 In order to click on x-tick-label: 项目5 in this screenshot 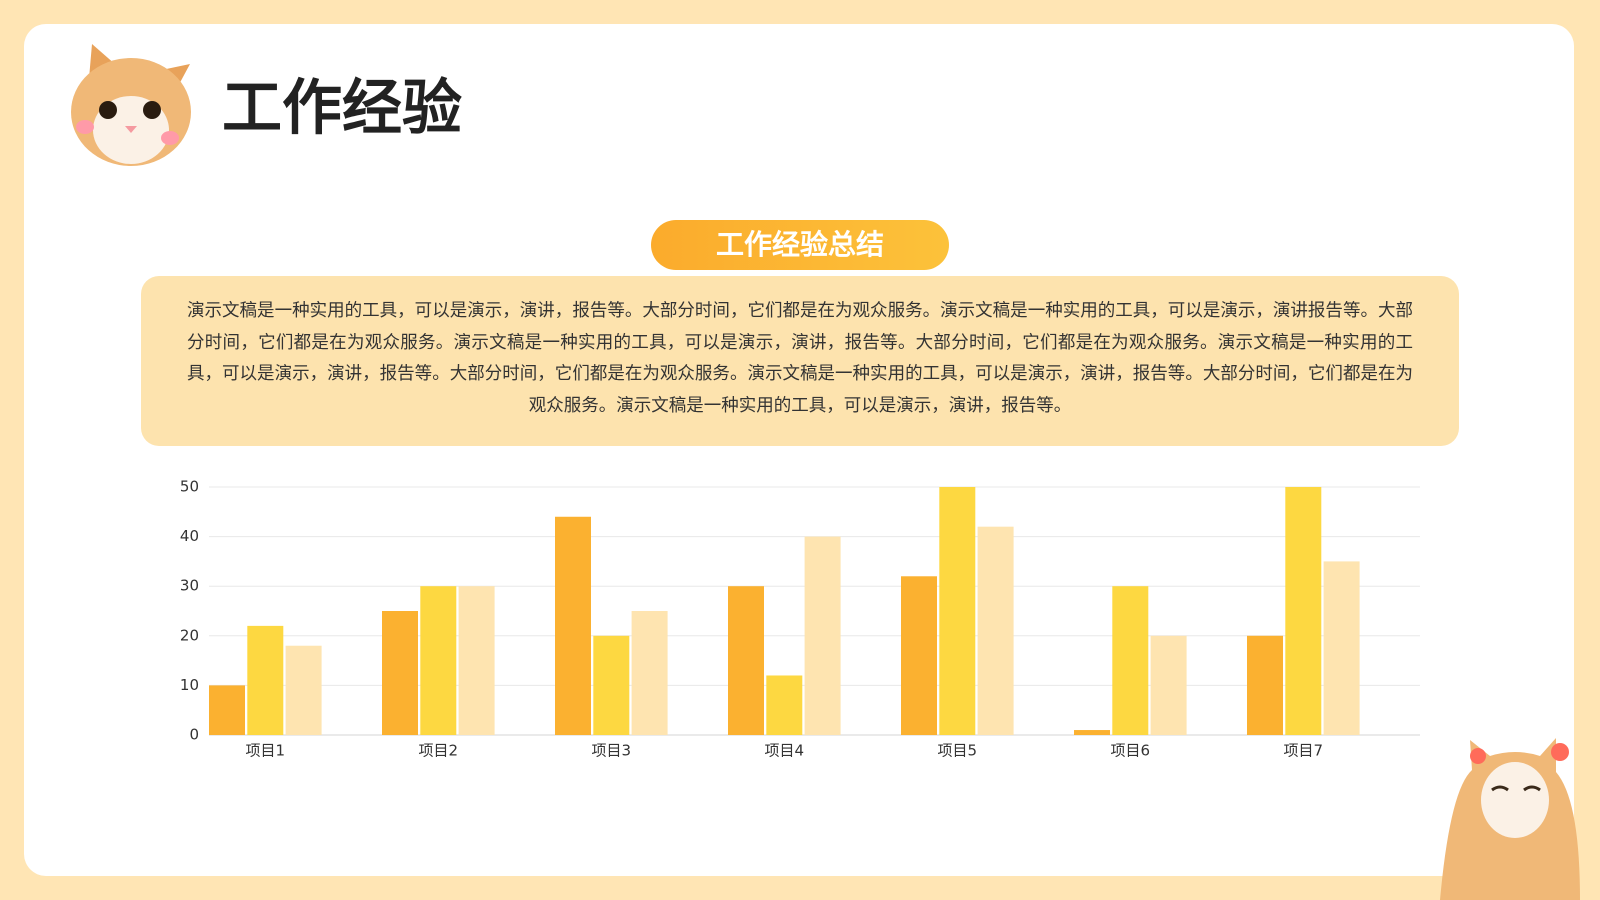, I will do `click(958, 751)`.